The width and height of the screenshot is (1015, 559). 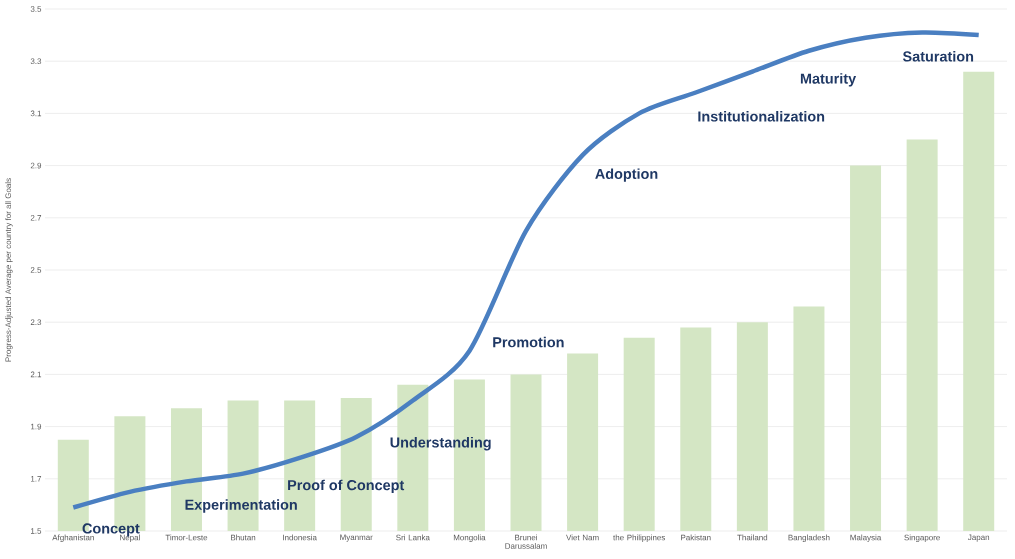 What do you see at coordinates (241, 506) in the screenshot?
I see `annotation: Experimentation` at bounding box center [241, 506].